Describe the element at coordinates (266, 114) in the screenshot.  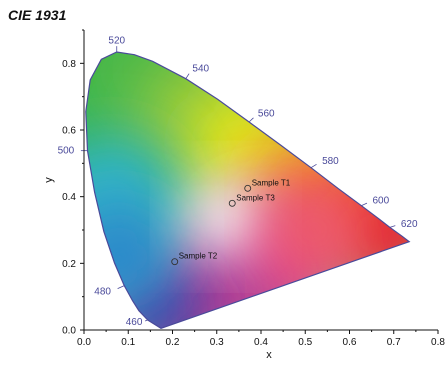
I see `wavelength-label: 560` at that location.